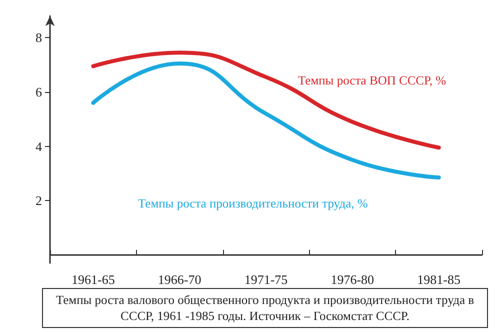 This screenshot has height=332, width=500. Describe the element at coordinates (253, 203) in the screenshot. I see `text: Темпы роста производительности труда, %` at that location.